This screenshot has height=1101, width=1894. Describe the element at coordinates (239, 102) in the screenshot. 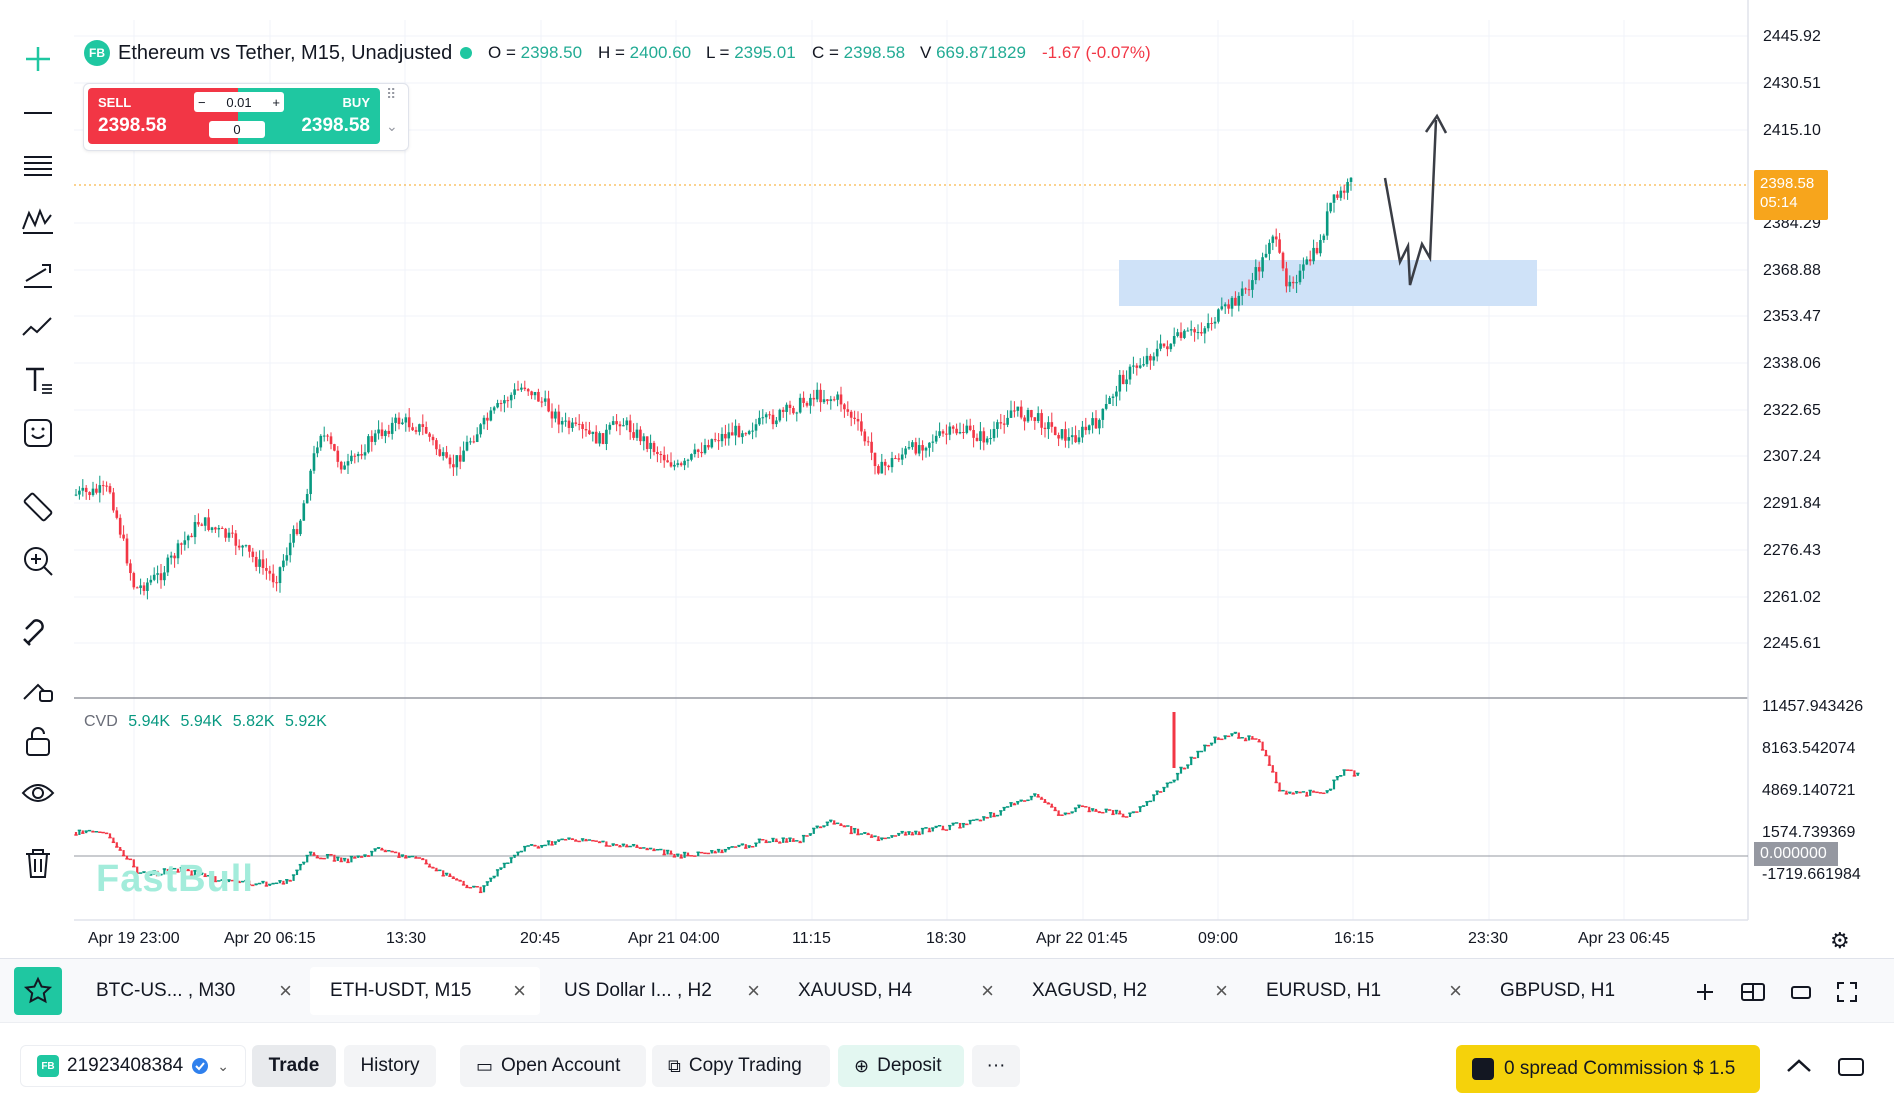

I see `lot-value: 0.01` at that location.